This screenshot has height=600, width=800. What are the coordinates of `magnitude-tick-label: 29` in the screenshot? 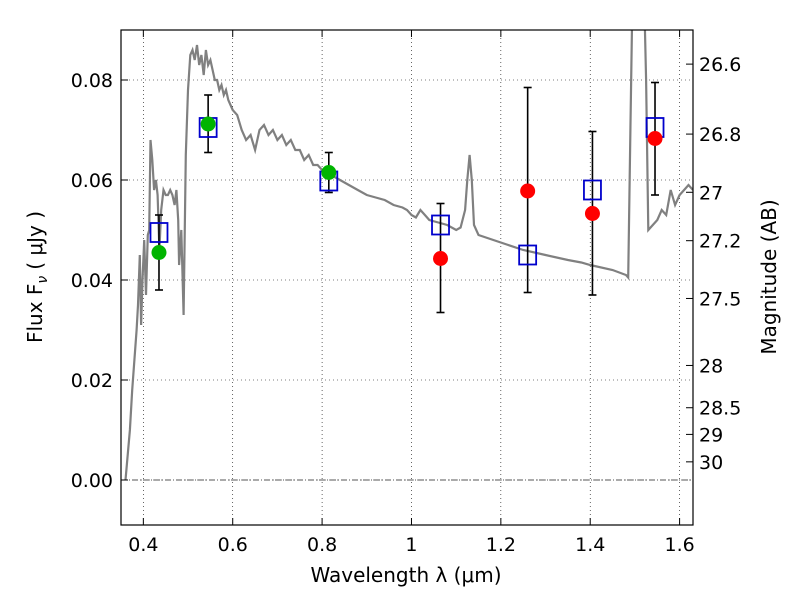 It's located at (711, 435).